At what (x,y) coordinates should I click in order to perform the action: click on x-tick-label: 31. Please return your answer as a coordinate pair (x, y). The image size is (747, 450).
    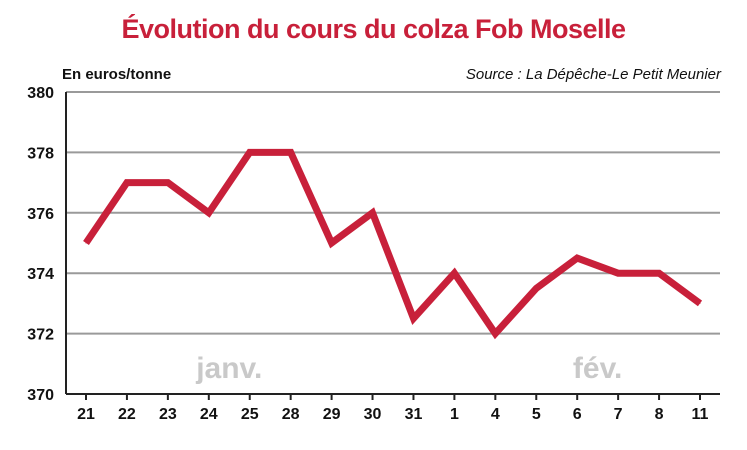
    Looking at the image, I should click on (414, 414).